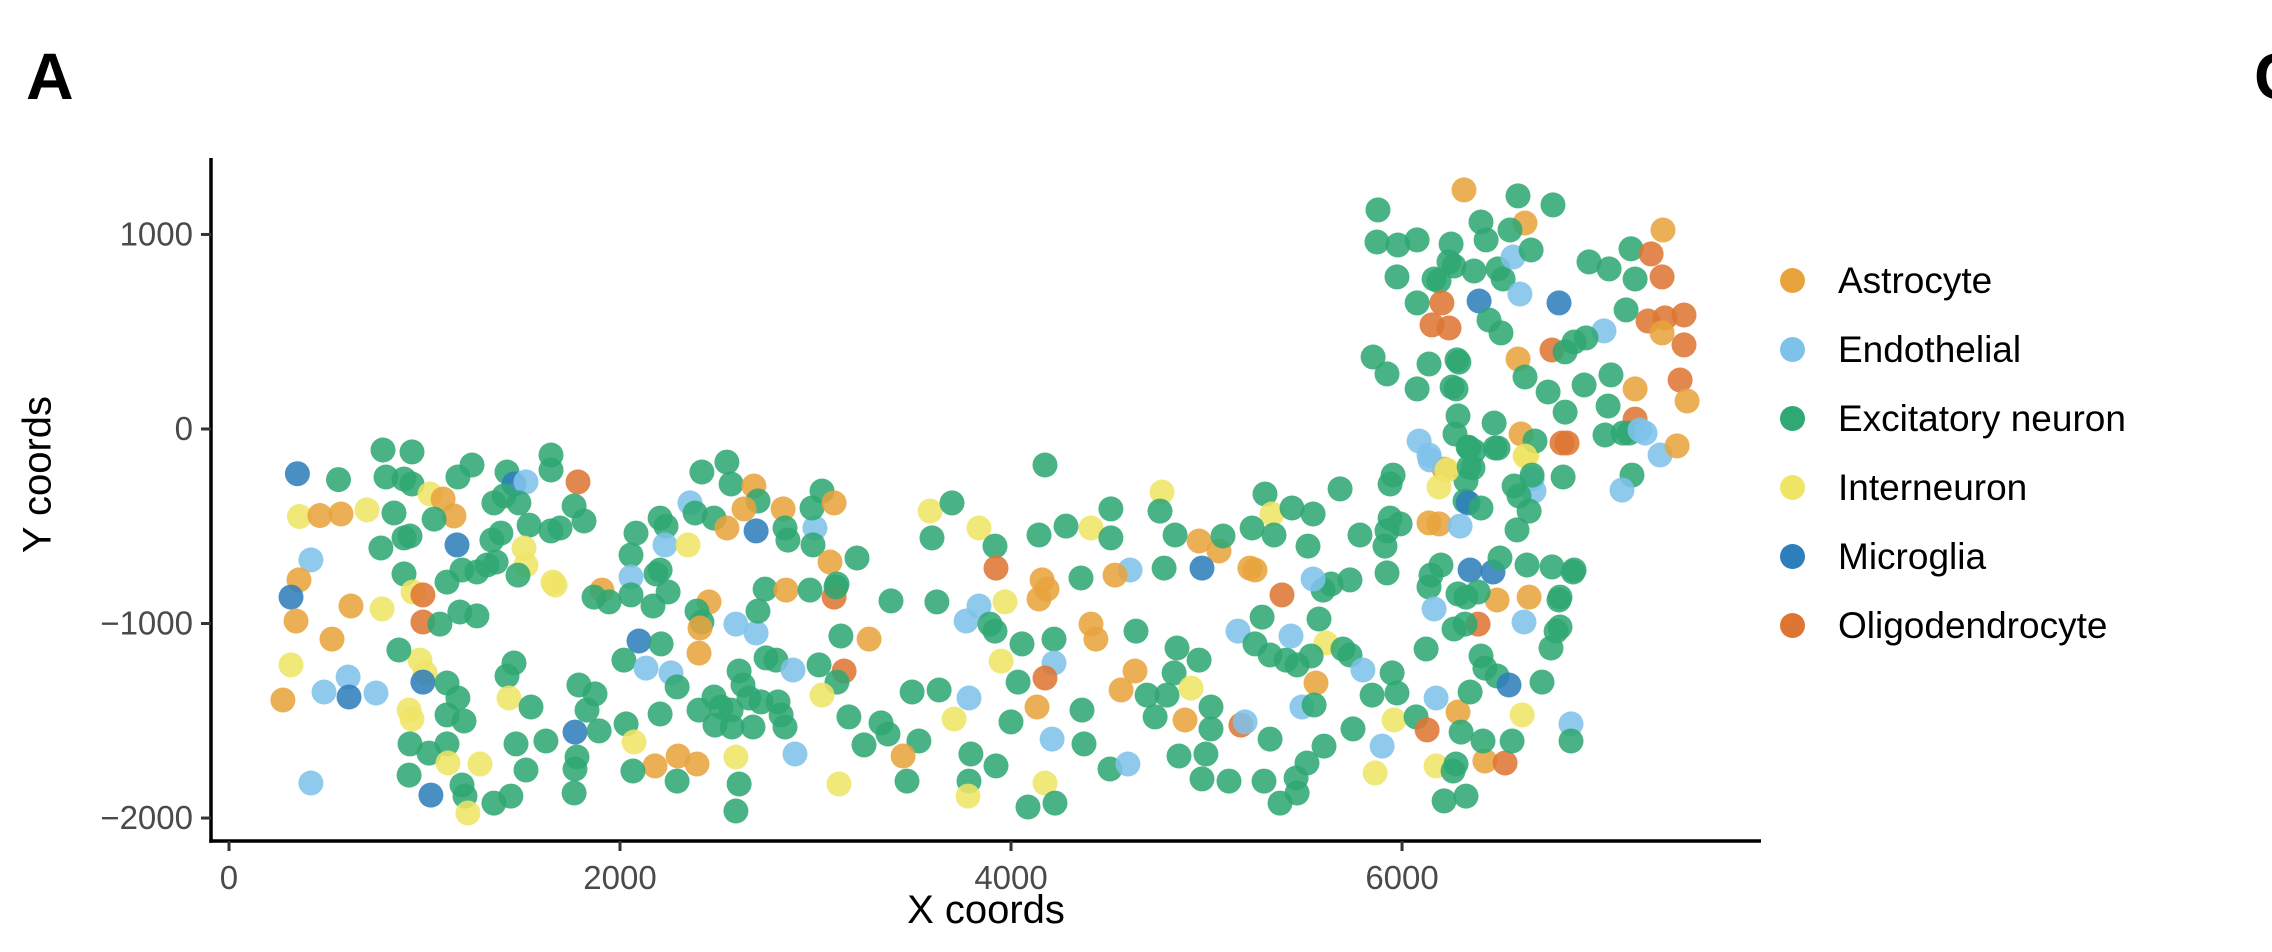 This screenshot has height=952, width=2272. What do you see at coordinates (184, 428) in the screenshot?
I see `y-tick-label: 0` at bounding box center [184, 428].